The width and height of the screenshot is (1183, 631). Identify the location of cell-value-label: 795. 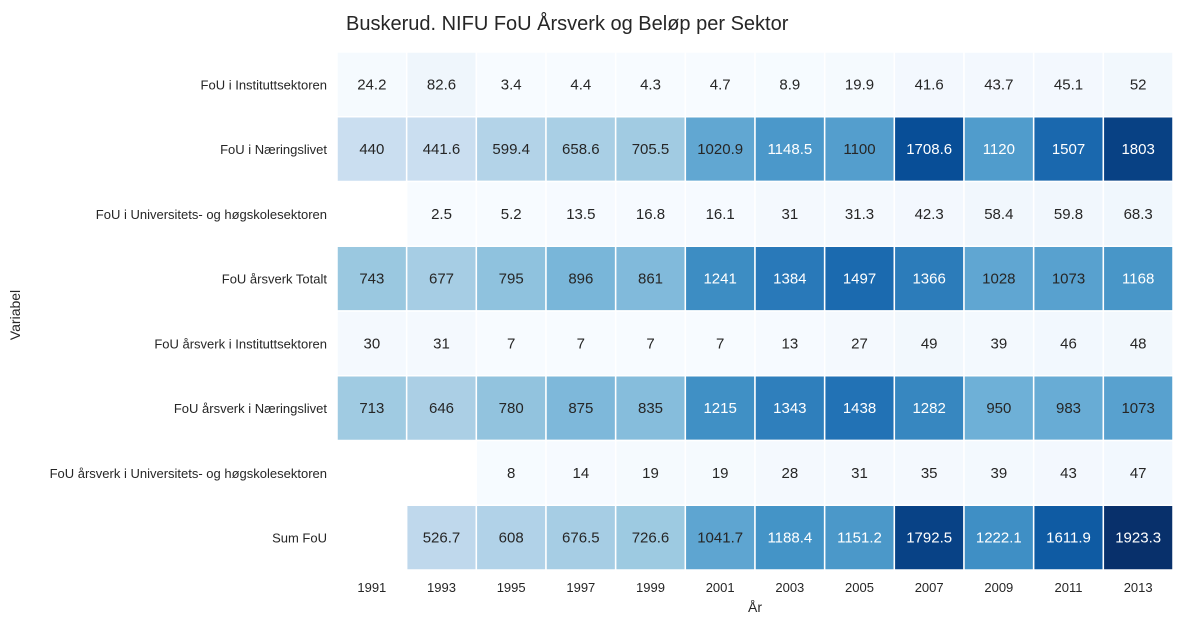
(511, 279).